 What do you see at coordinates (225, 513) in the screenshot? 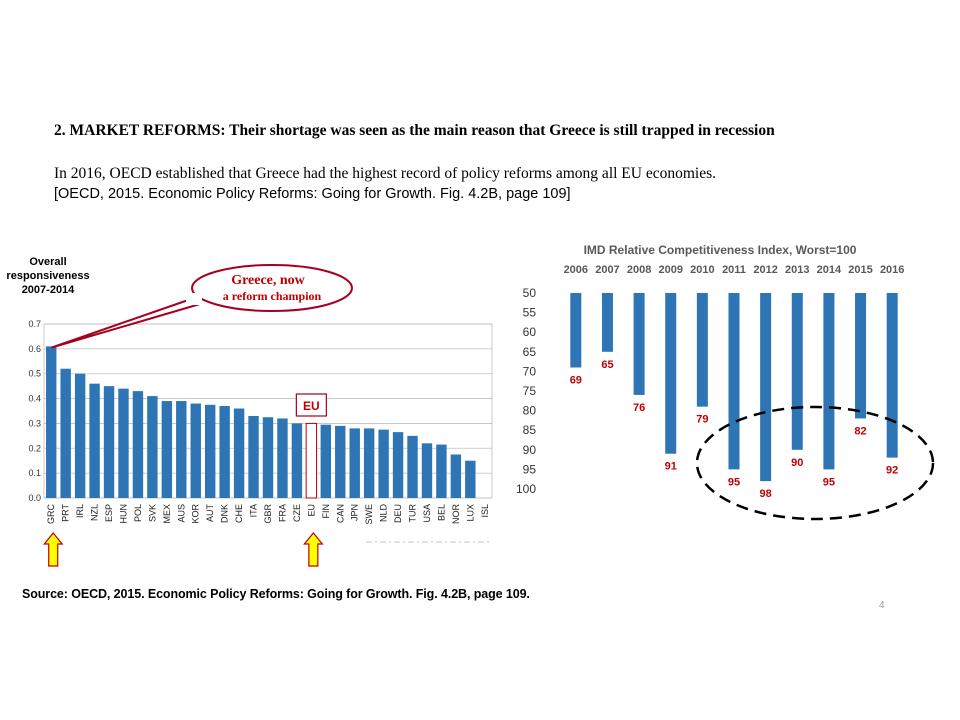
I see `x-tick-label: DNK` at bounding box center [225, 513].